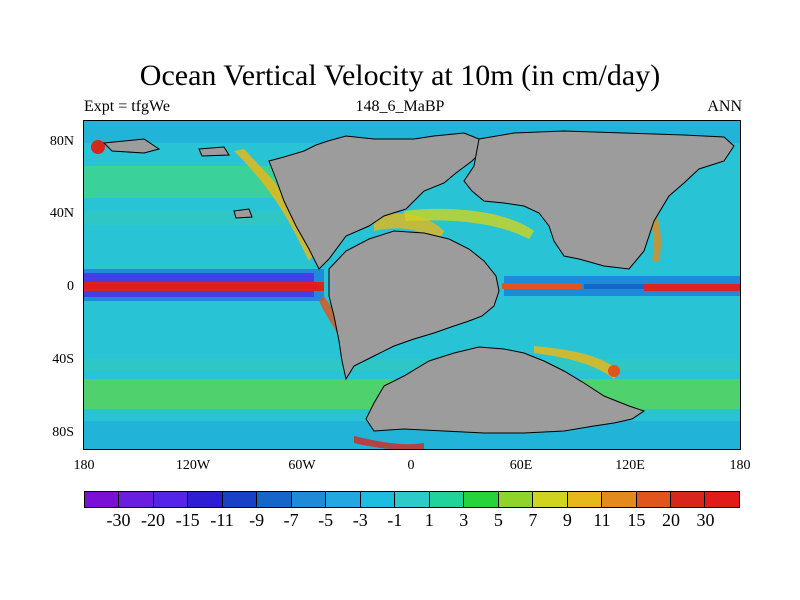 The image size is (800, 600). What do you see at coordinates (464, 520) in the screenshot?
I see `colorbar-level-label: 3` at bounding box center [464, 520].